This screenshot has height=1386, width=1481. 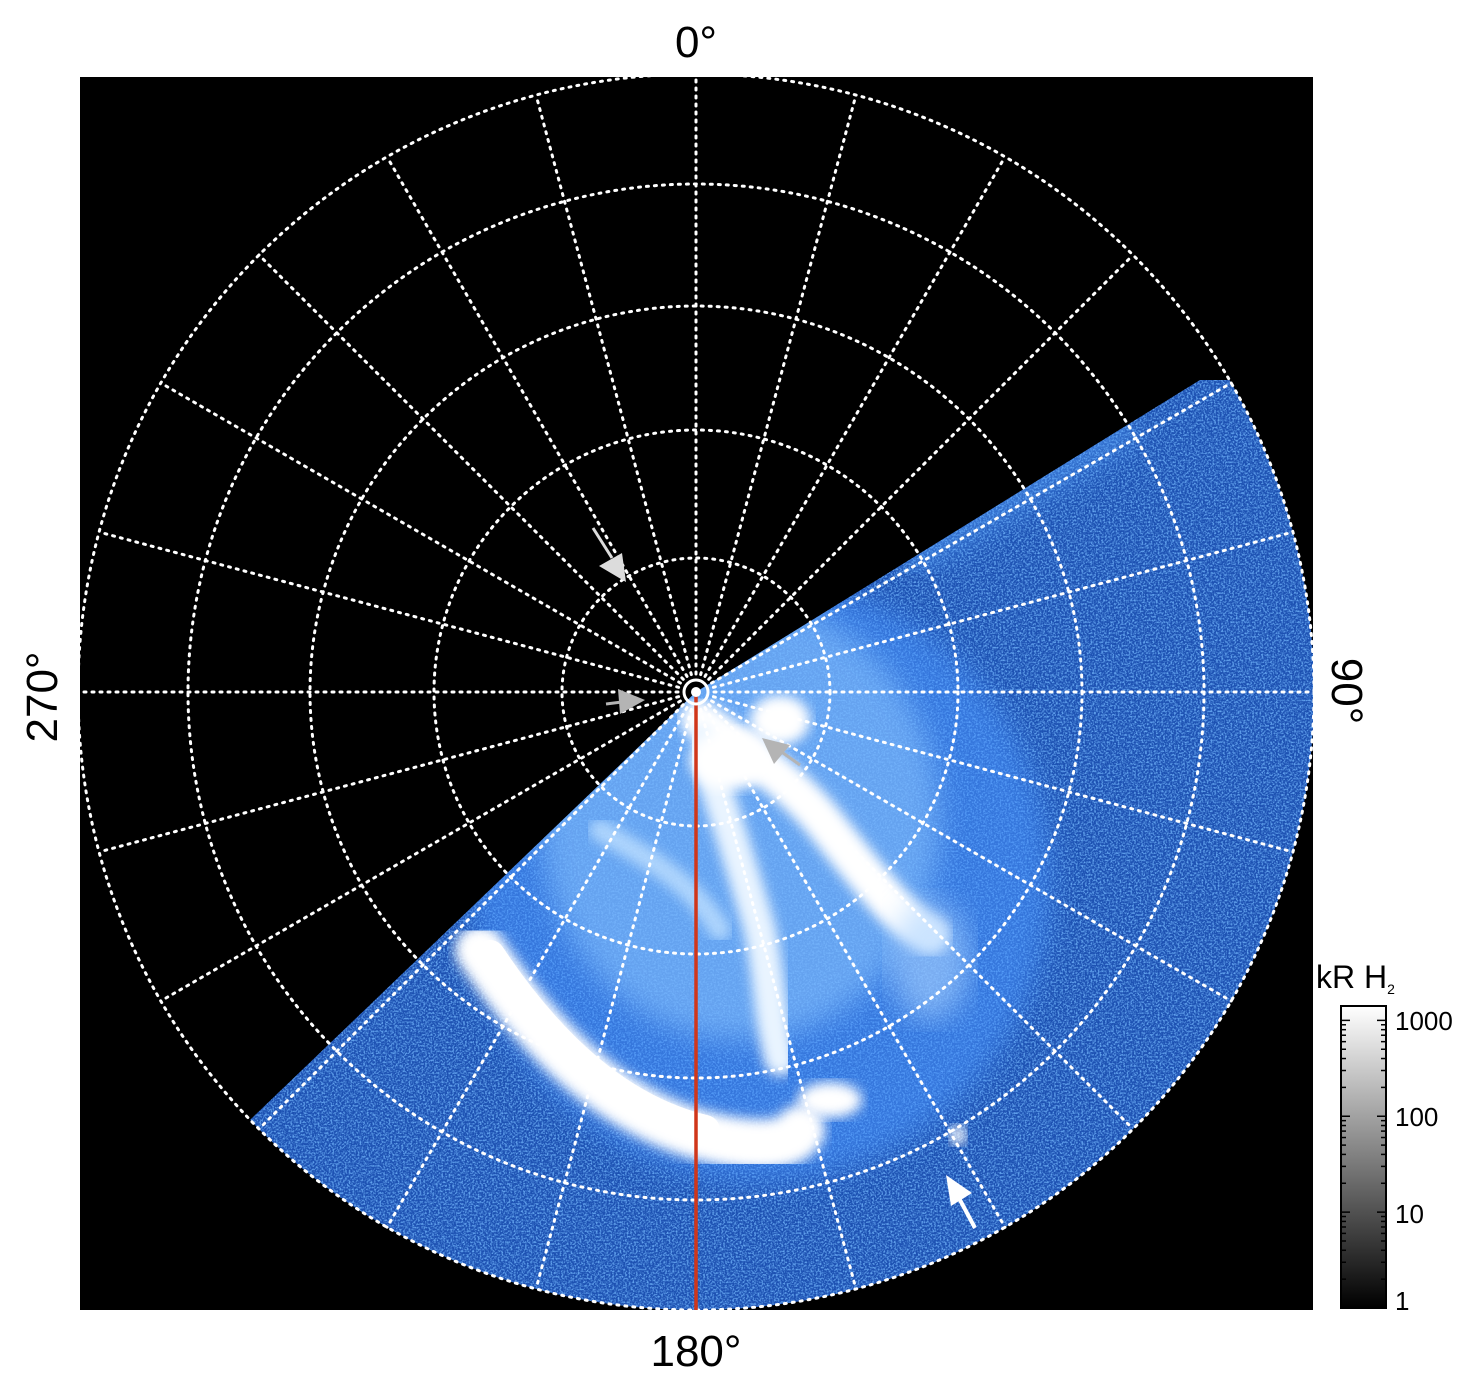 I want to click on pole-marker, so click(x=696, y=692).